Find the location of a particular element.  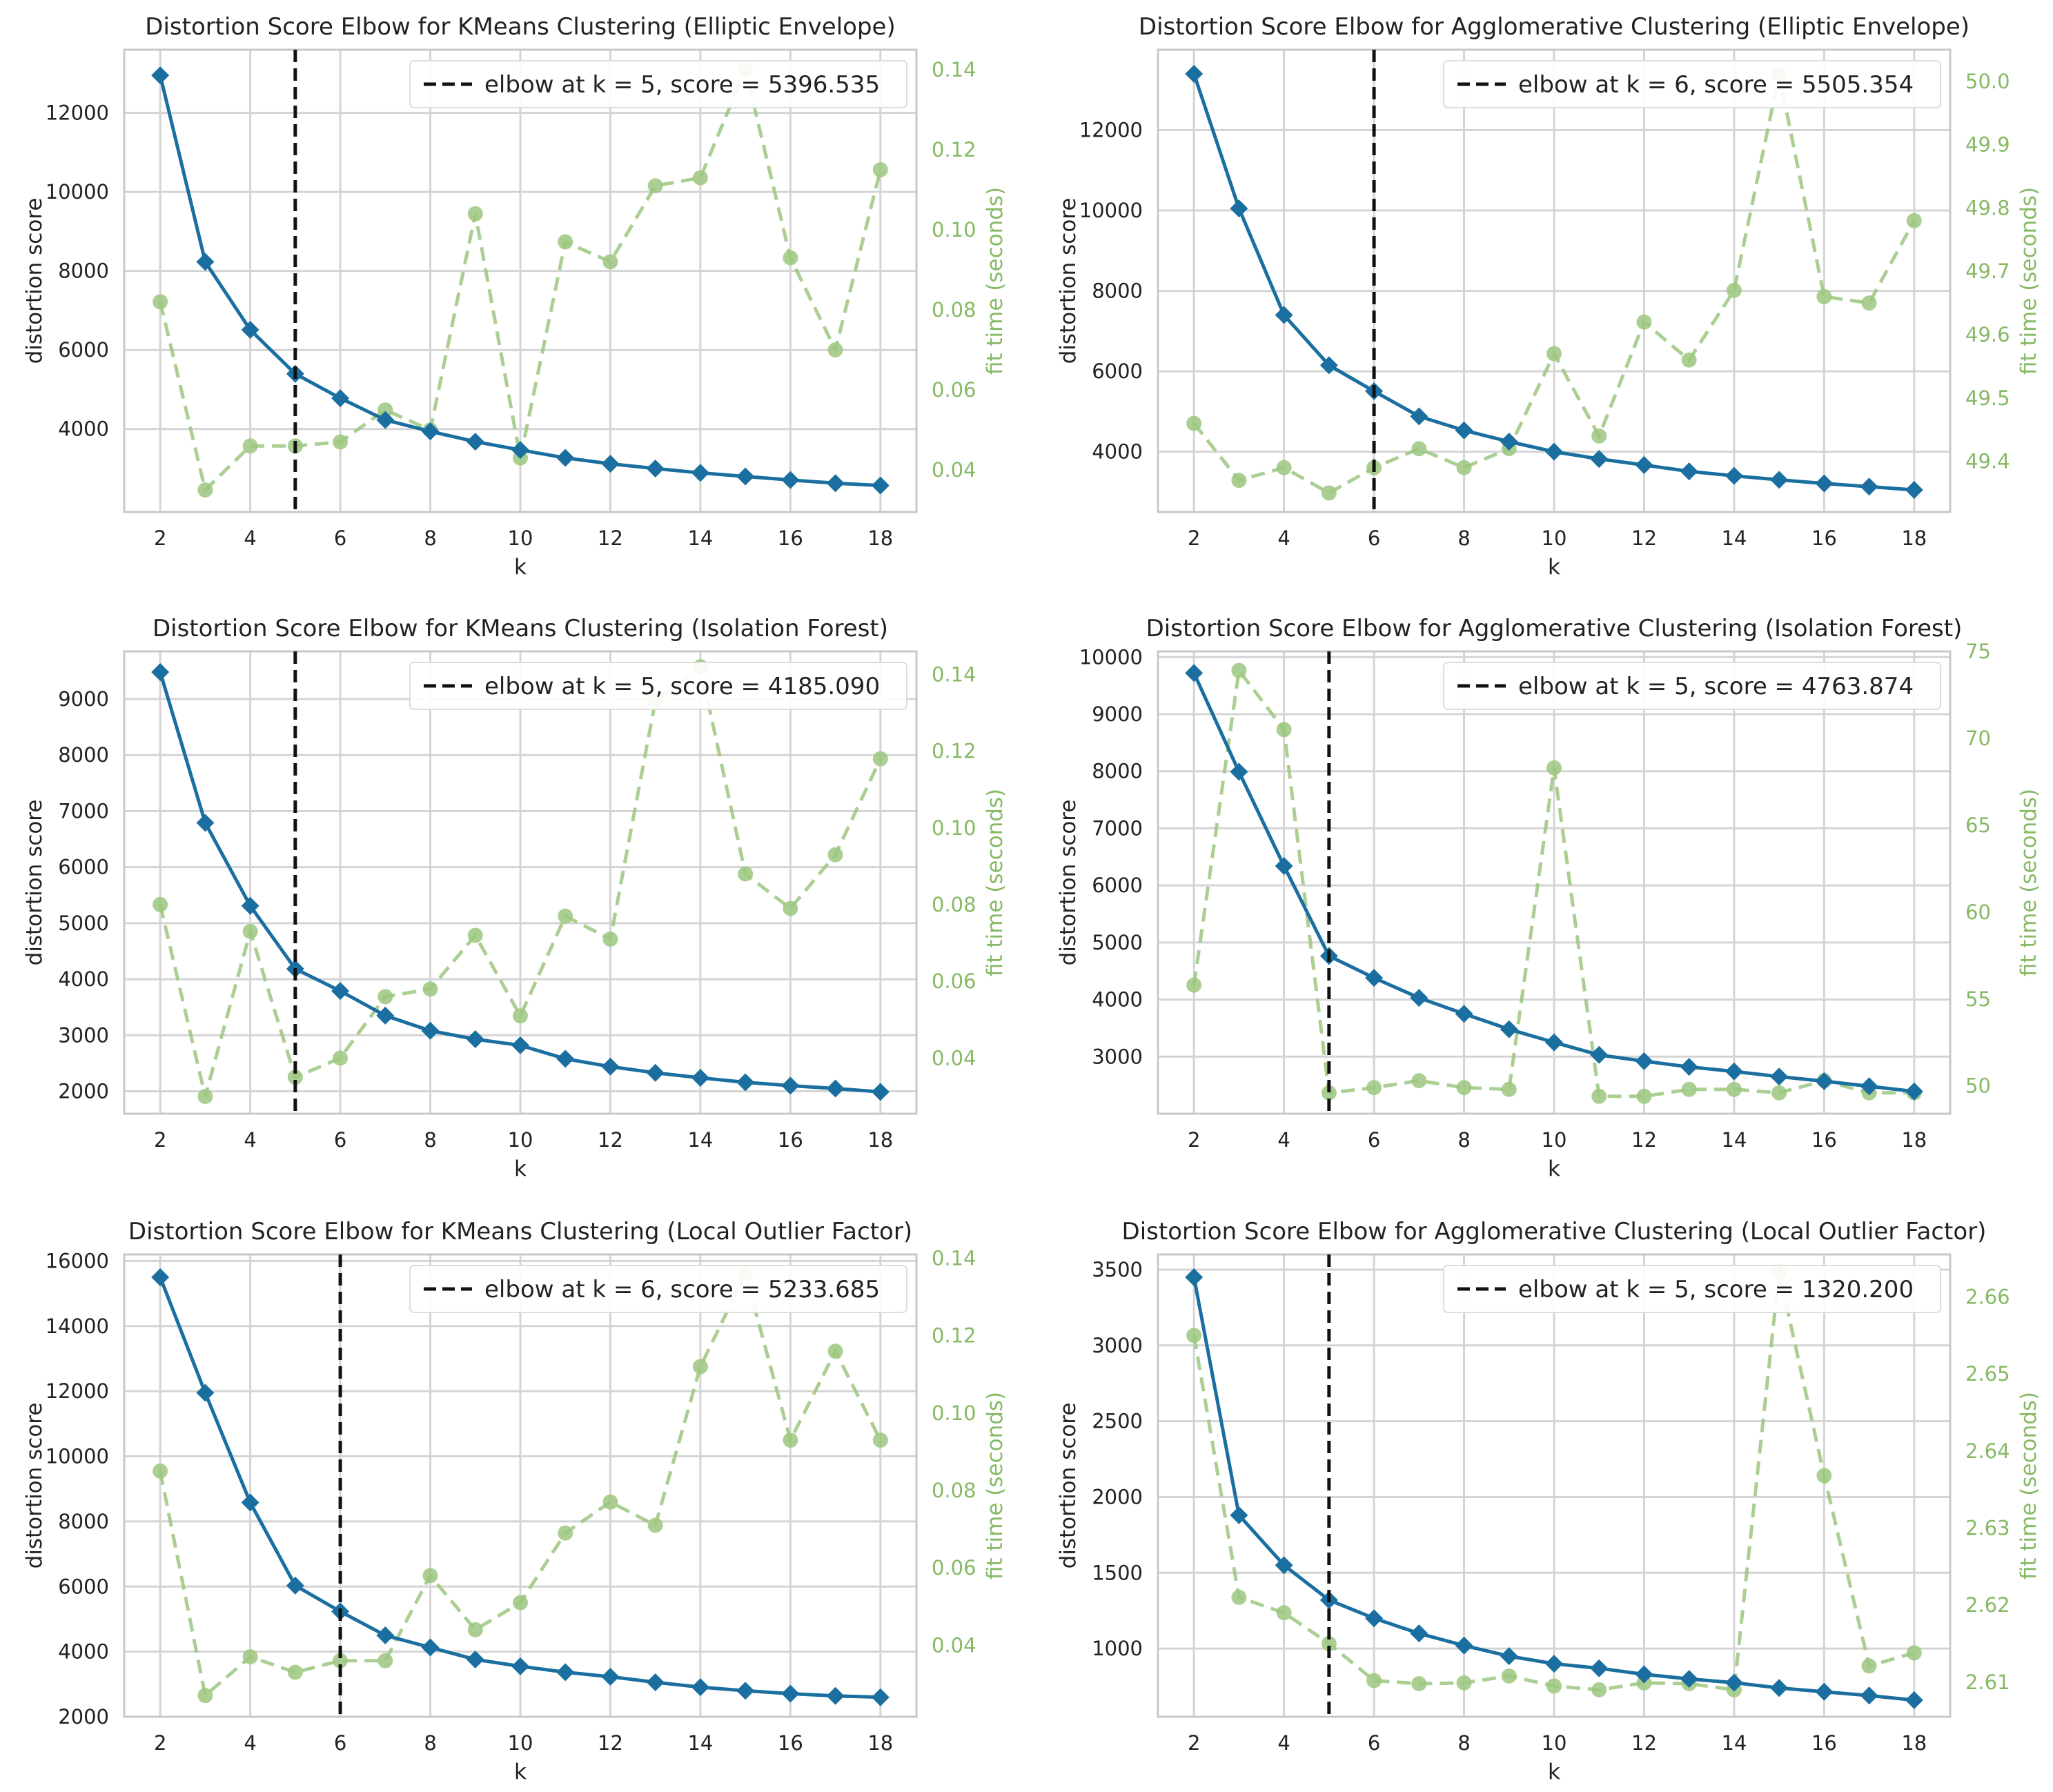

legend: elbow at k = 5, score = 4763.874 is located at coordinates (1692, 686).